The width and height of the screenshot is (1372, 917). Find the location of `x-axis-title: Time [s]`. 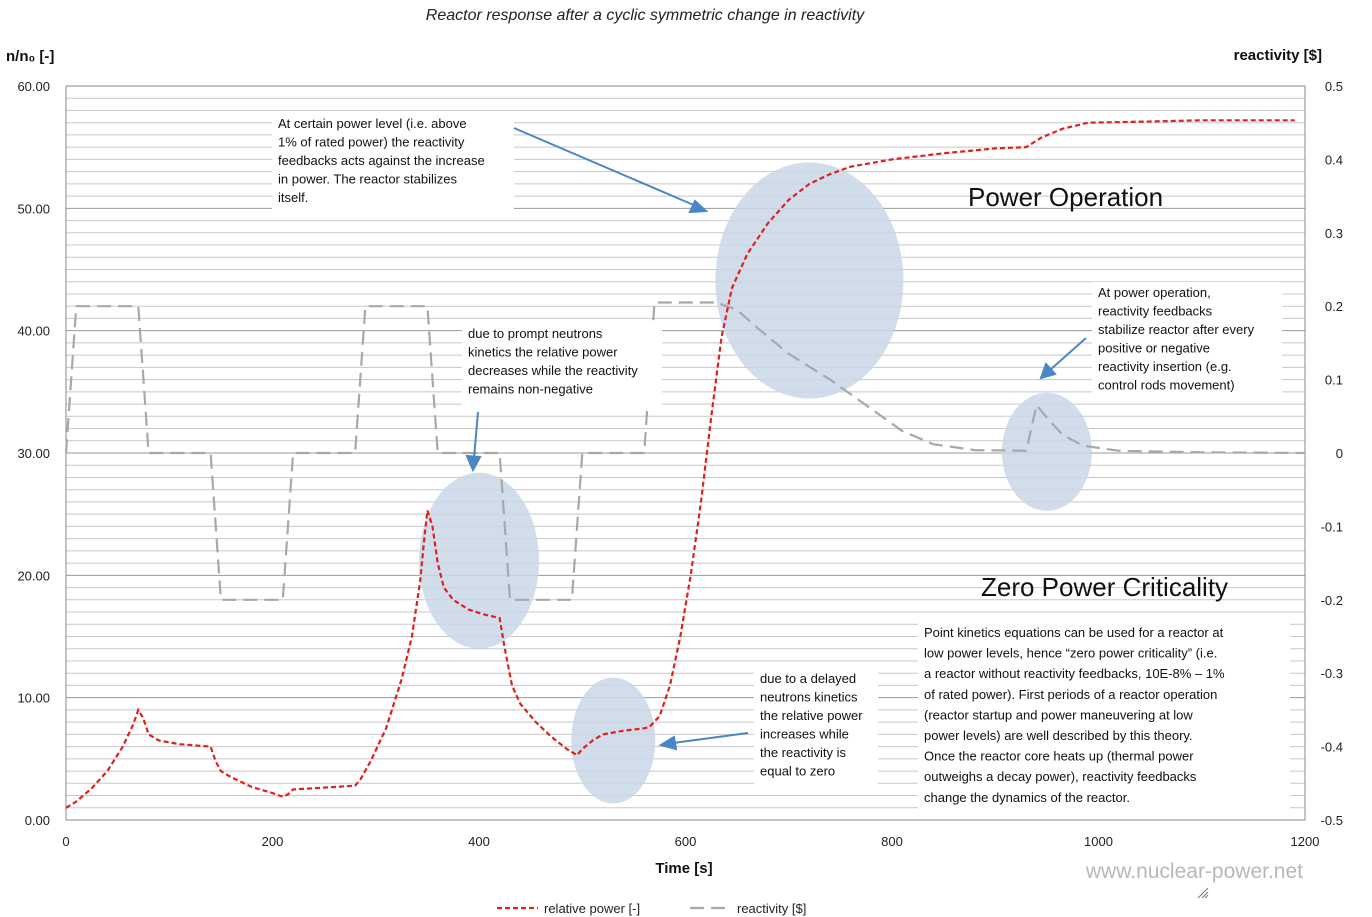

x-axis-title: Time [s] is located at coordinates (683, 868).